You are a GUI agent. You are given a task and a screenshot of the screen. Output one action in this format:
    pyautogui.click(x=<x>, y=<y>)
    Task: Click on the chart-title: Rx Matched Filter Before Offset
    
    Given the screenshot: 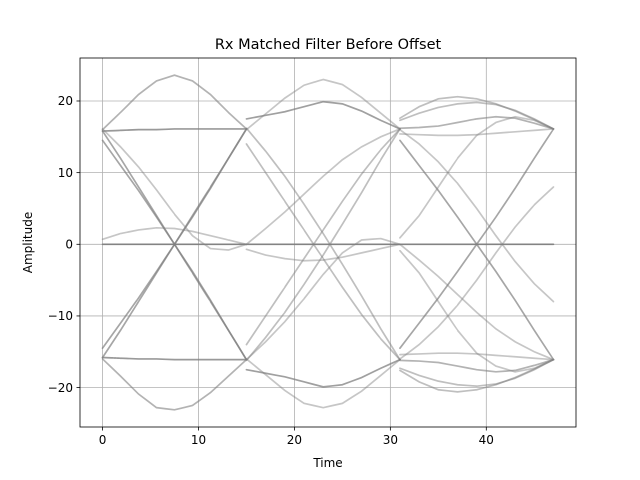 What is the action you would take?
    pyautogui.click(x=328, y=45)
    